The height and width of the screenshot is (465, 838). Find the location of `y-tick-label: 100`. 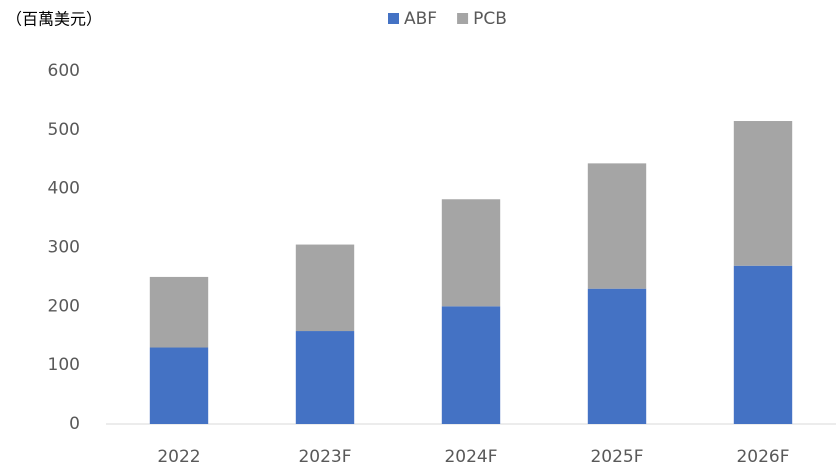

y-tick-label: 100 is located at coordinates (64, 365).